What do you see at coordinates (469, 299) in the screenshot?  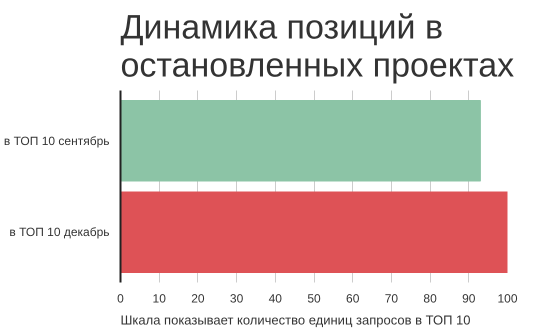 I see `x-tick-label: 90` at bounding box center [469, 299].